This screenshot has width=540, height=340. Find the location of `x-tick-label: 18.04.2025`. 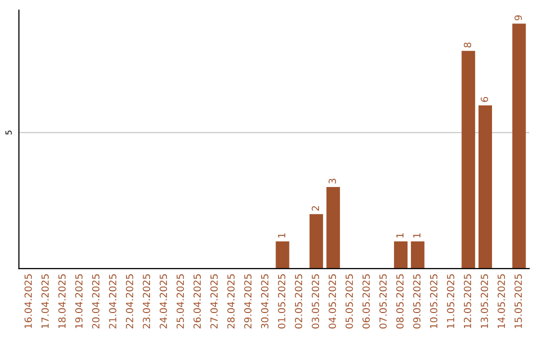

x-tick-label: 18.04.2025 is located at coordinates (62, 301).